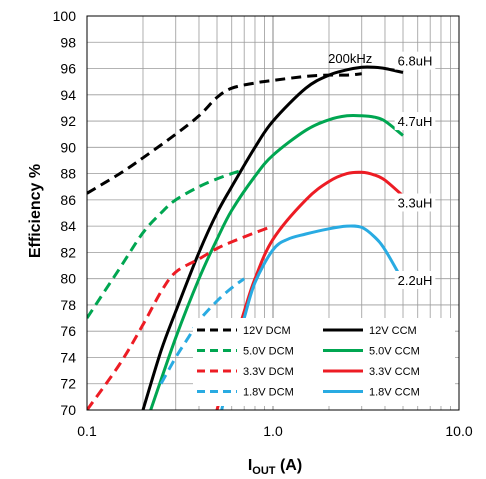 The width and height of the screenshot is (486, 479). I want to click on annotation-label: 200kHz, so click(350, 58).